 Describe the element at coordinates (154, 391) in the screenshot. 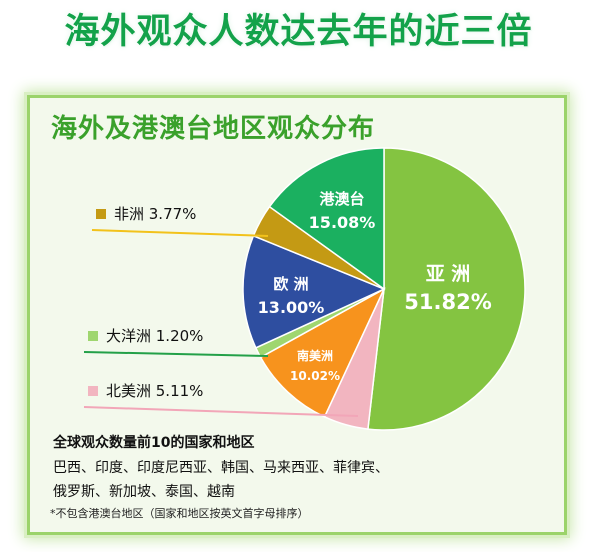

I see `legend-text: 北美洲 5.11%` at that location.